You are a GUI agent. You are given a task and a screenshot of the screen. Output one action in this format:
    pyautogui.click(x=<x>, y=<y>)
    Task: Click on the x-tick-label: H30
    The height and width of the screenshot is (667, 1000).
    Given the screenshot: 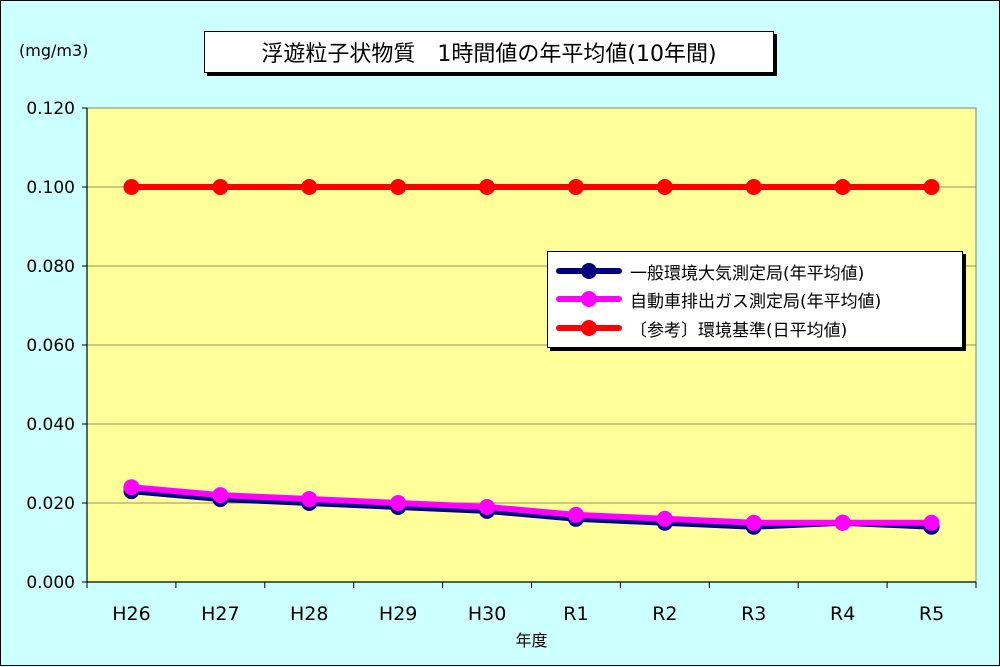 What is the action you would take?
    pyautogui.click(x=487, y=614)
    